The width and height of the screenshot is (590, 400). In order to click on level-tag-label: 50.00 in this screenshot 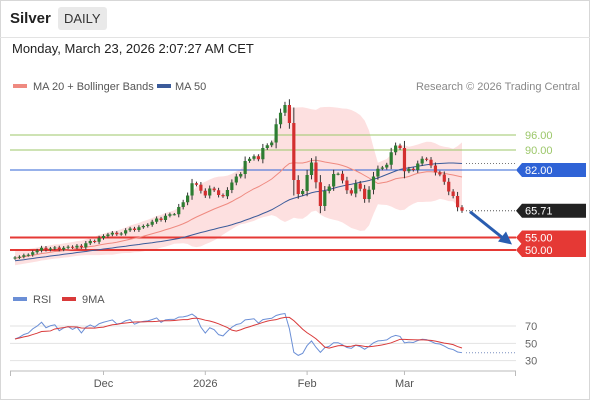, I will do `click(539, 251)`.